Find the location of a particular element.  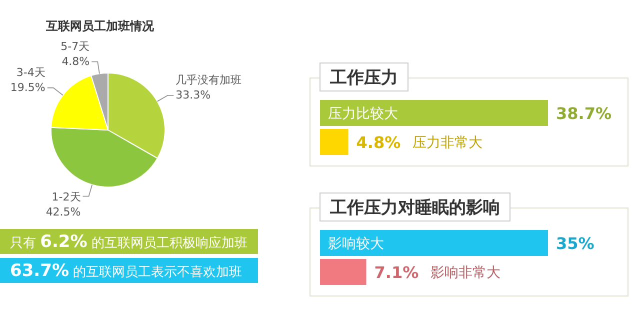

text: 只有 6.2% 的互联网员工积极响应加班 is located at coordinates (129, 242).